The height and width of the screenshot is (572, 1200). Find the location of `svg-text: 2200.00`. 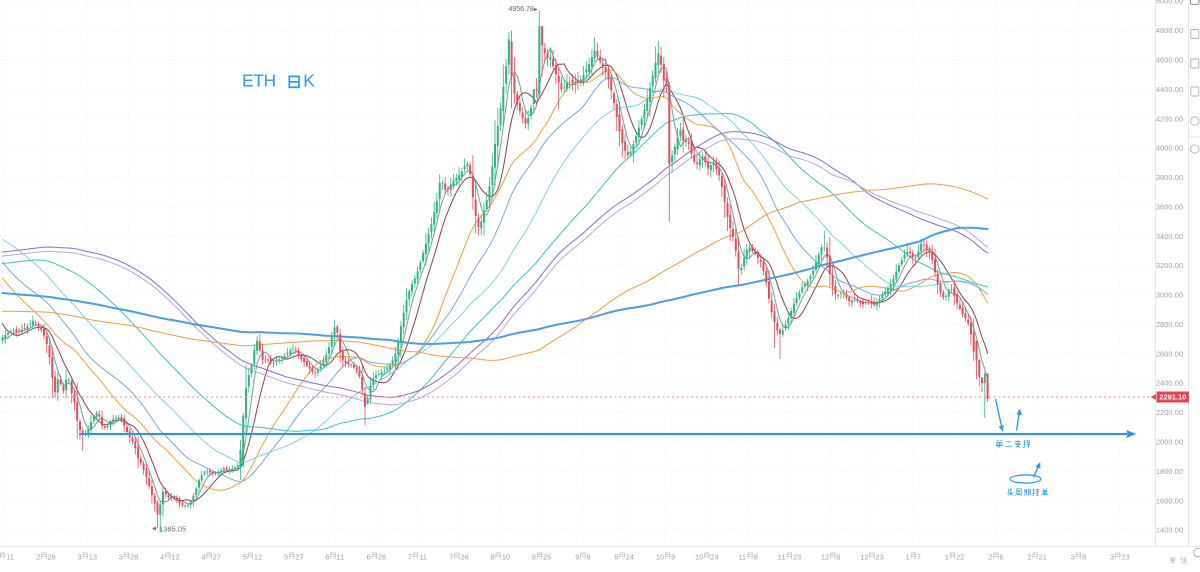

svg-text: 2200.00 is located at coordinates (1169, 412).